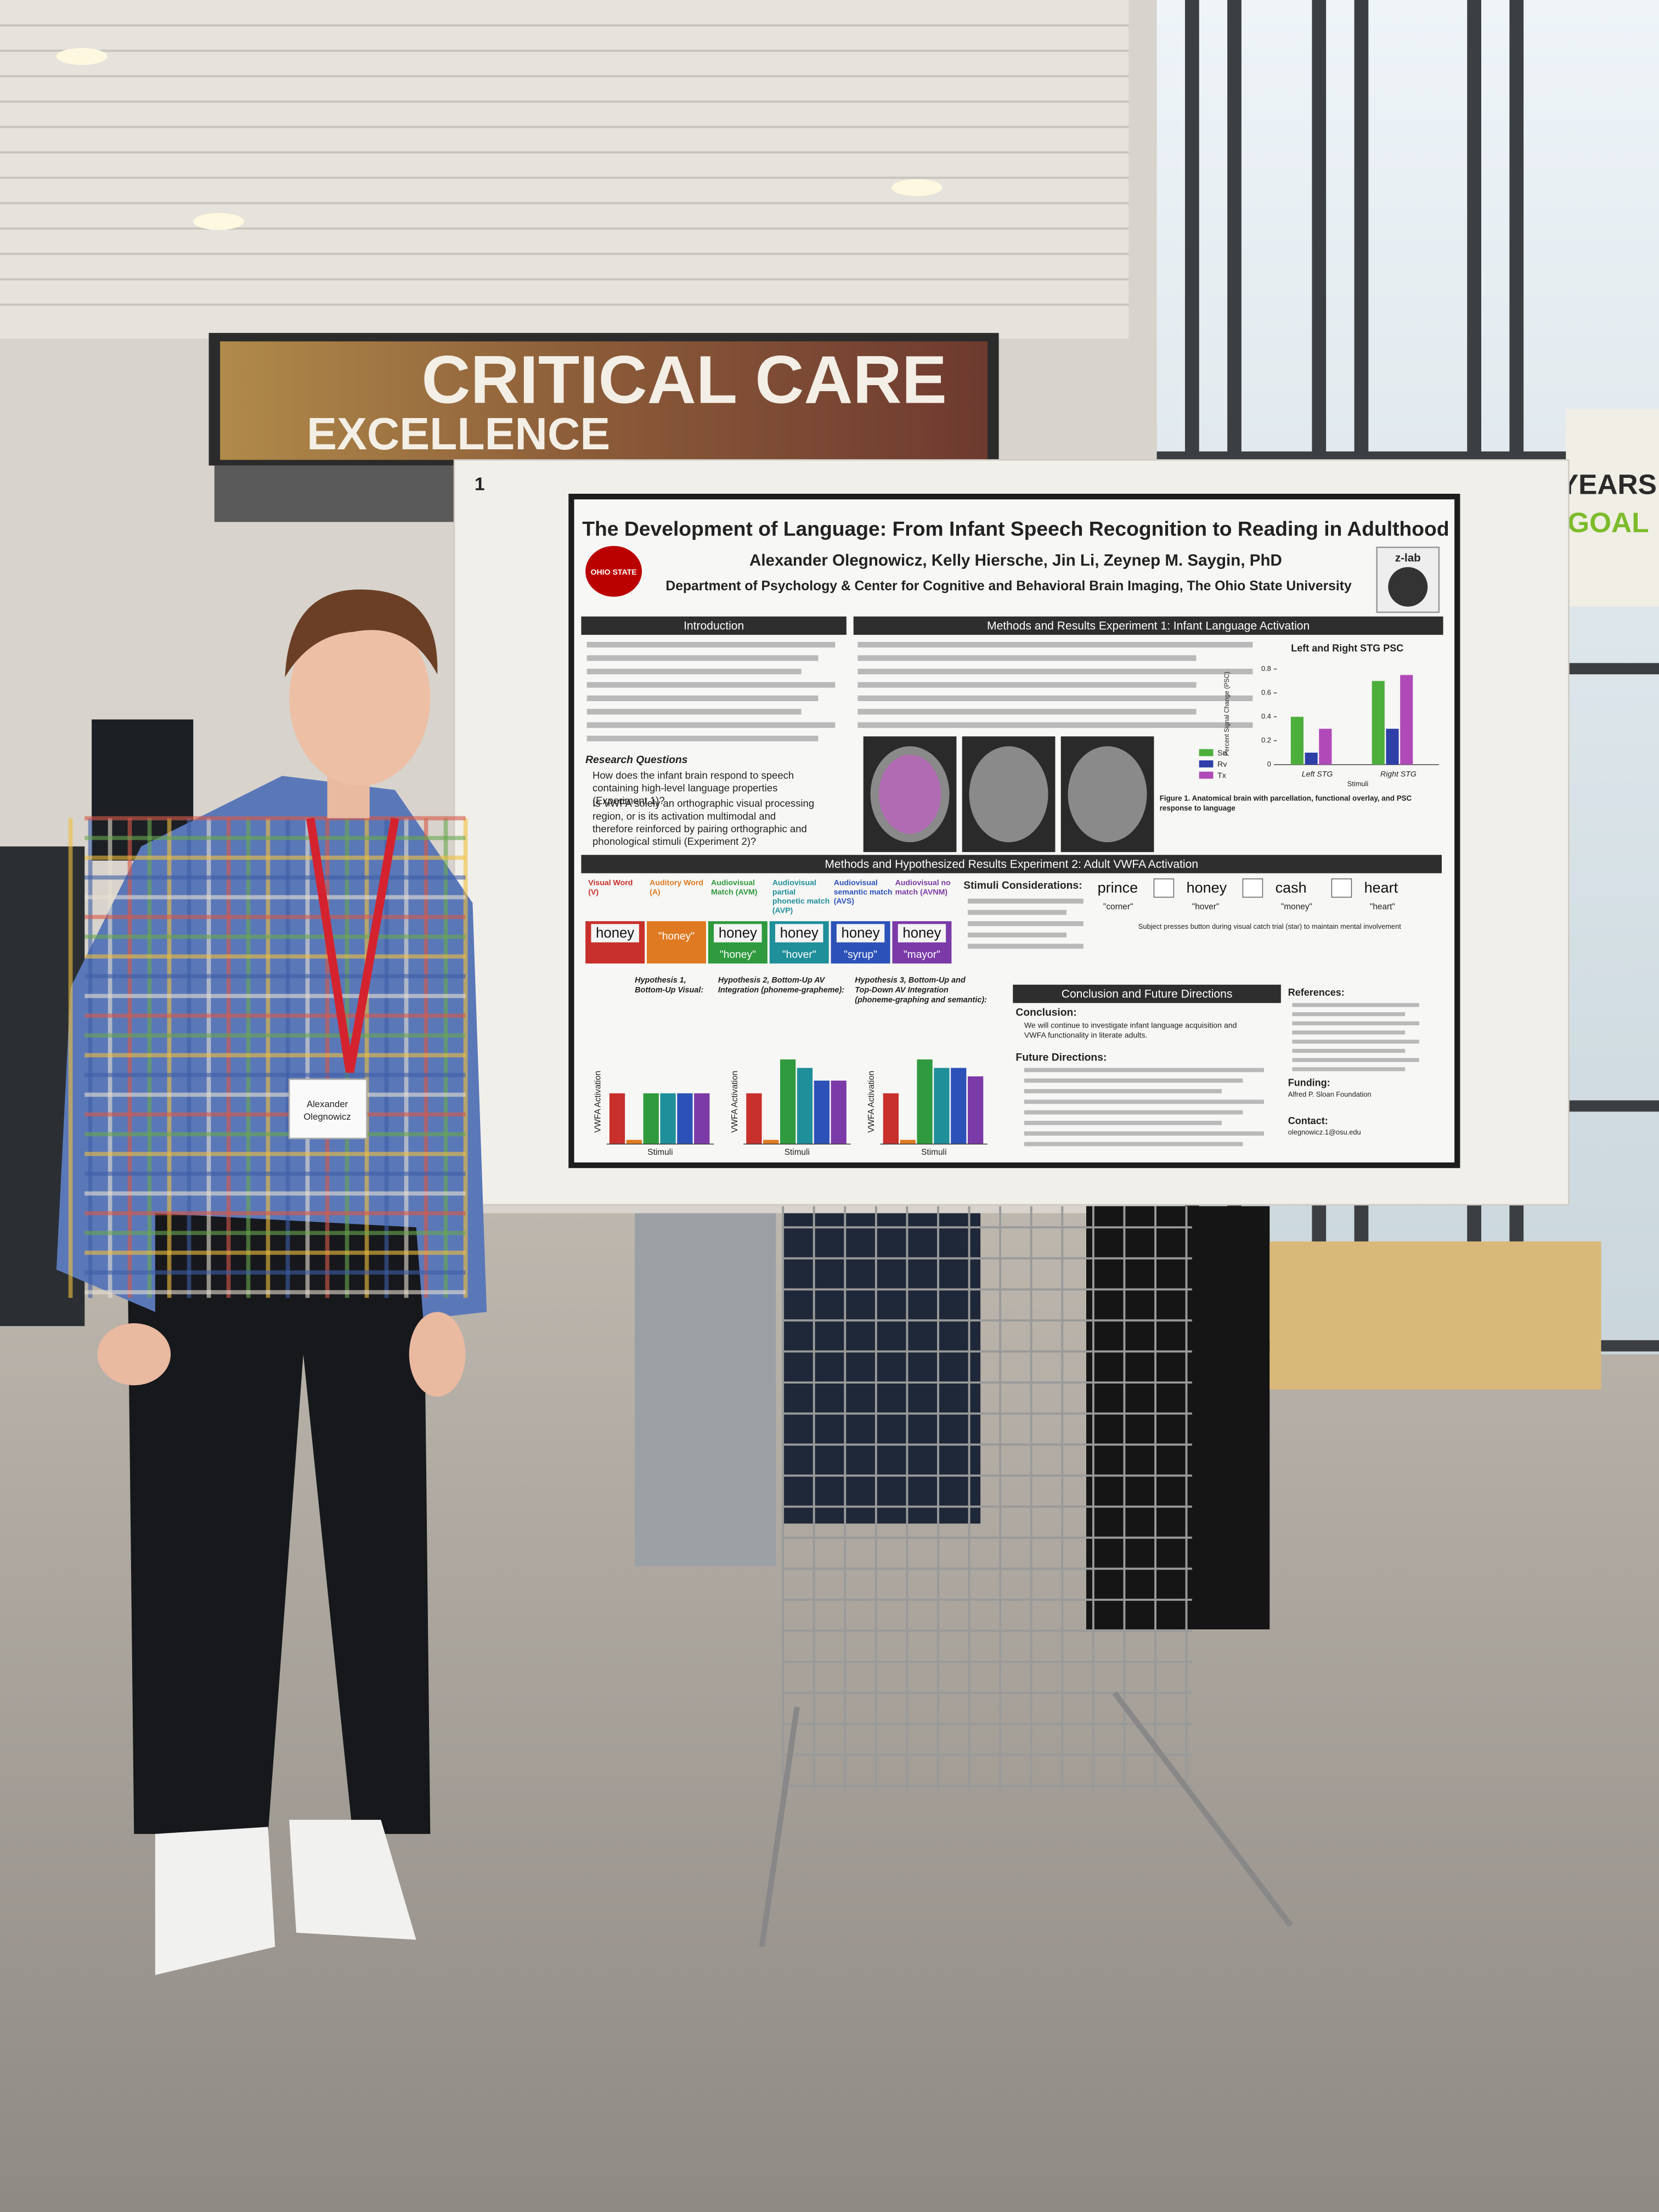 This screenshot has width=1659, height=2212. Describe the element at coordinates (459, 434) in the screenshot. I see `sign-line: EXCELLENCE` at that location.